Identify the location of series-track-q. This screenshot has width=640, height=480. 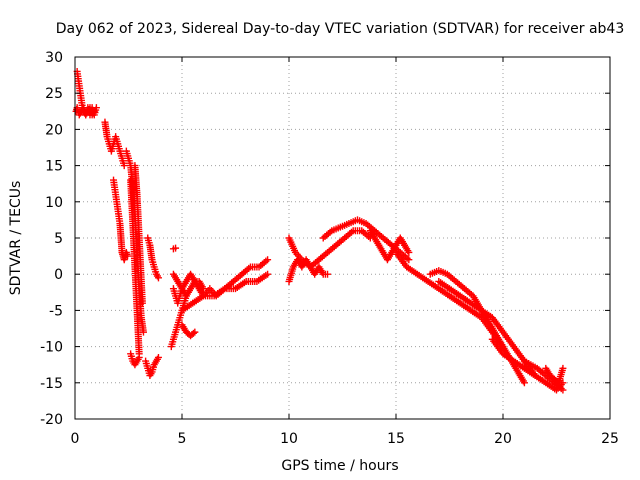
(188, 330).